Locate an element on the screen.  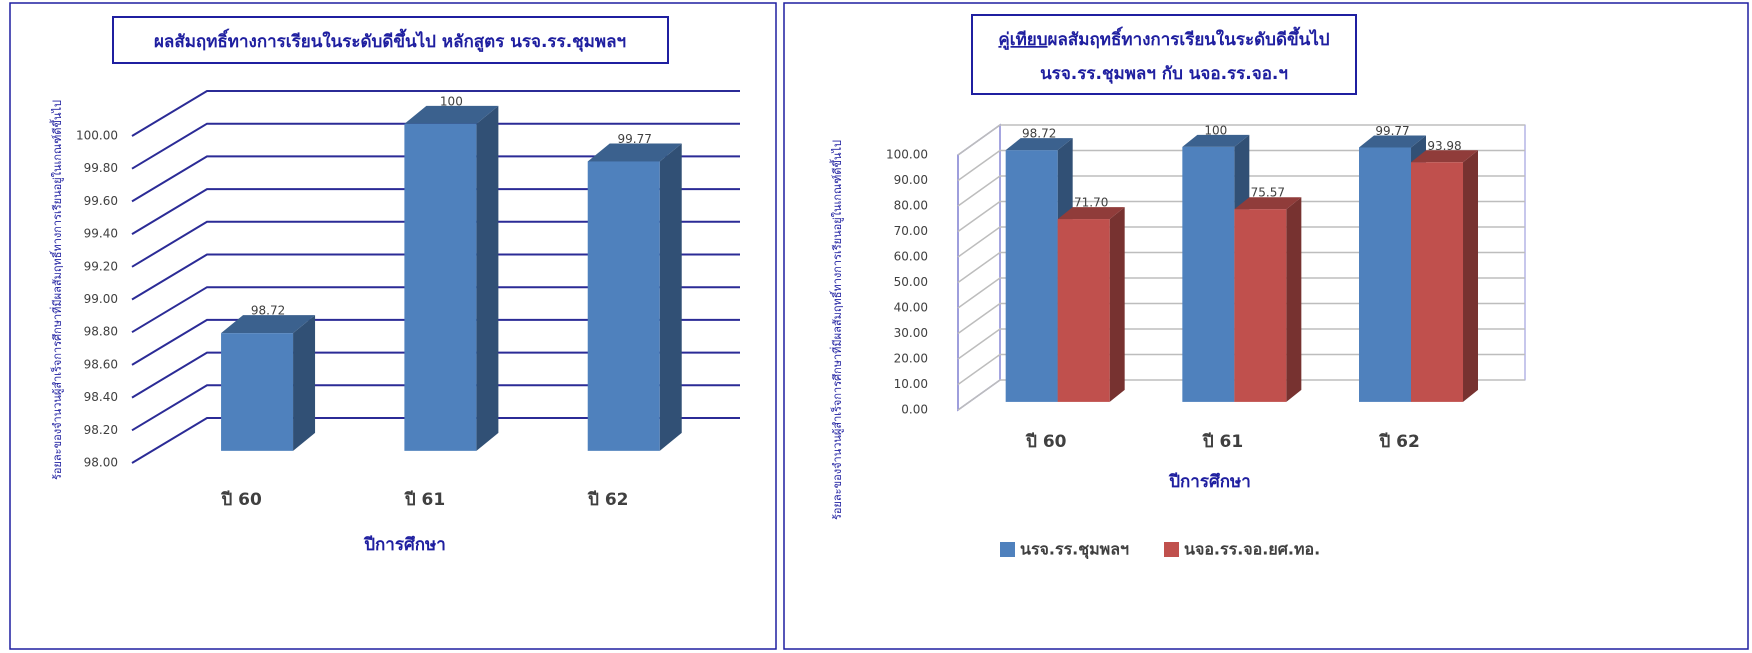
y-tick-label: 70.00 is located at coordinates (911, 231).